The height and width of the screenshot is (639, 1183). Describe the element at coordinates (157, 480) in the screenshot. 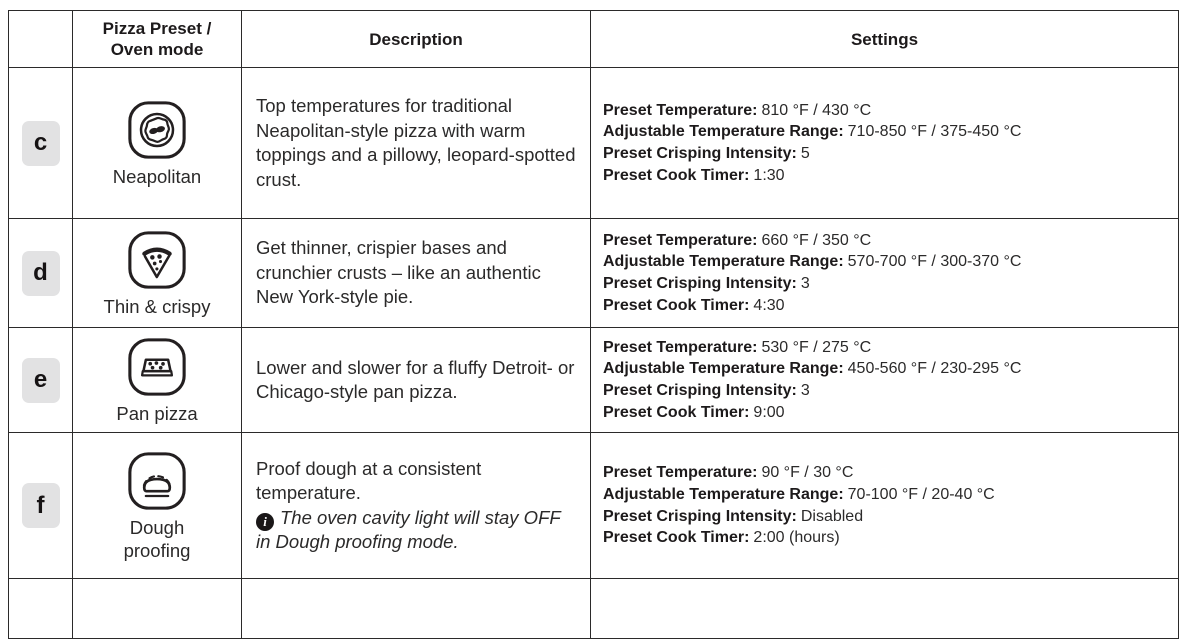

I see `dough-proofing-icon` at that location.